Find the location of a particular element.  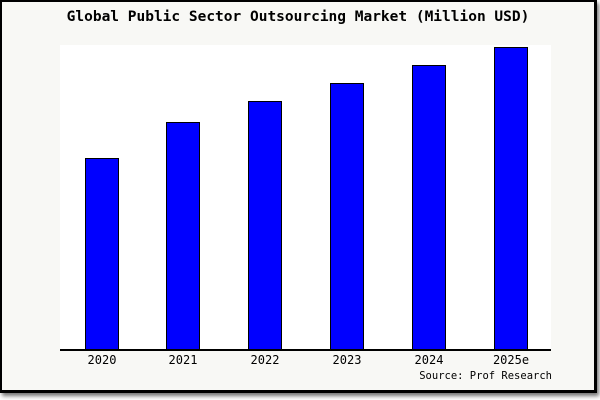

x-tick-label-2024: 2024 is located at coordinates (429, 360).